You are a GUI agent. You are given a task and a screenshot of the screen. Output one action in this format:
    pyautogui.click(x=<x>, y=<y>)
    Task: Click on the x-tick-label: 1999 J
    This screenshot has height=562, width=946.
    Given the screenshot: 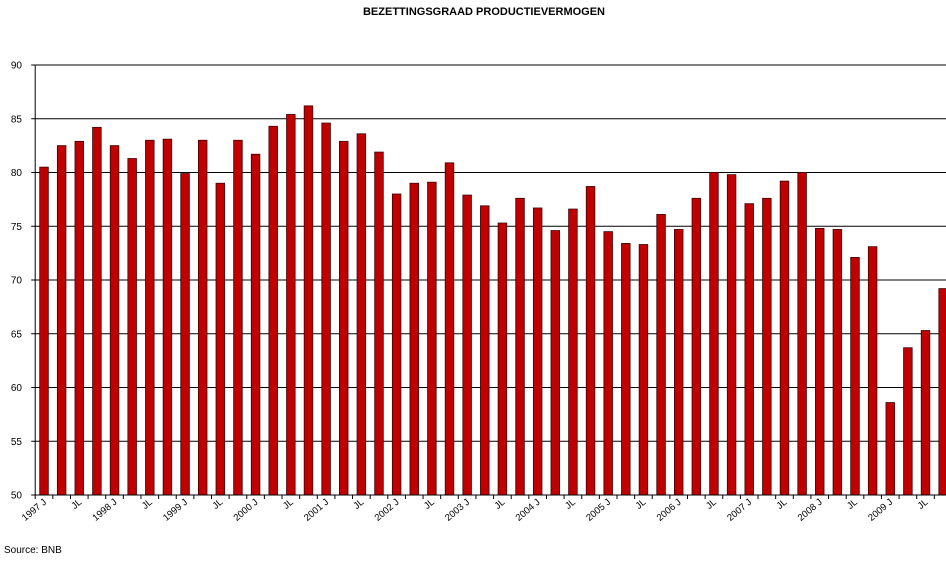 What is the action you would take?
    pyautogui.click(x=175, y=510)
    